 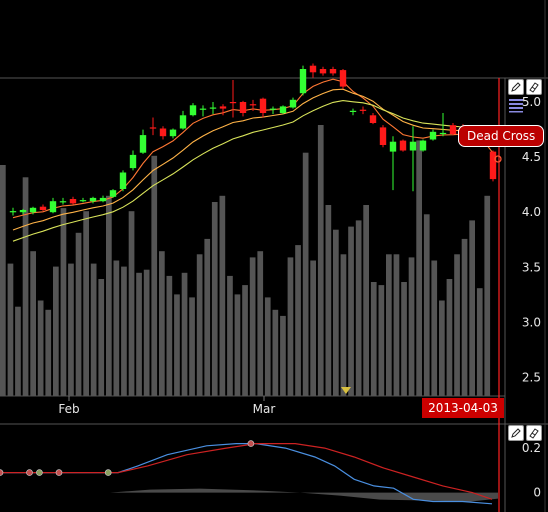 I want to click on y-tick-label: 4.0, so click(x=531, y=212).